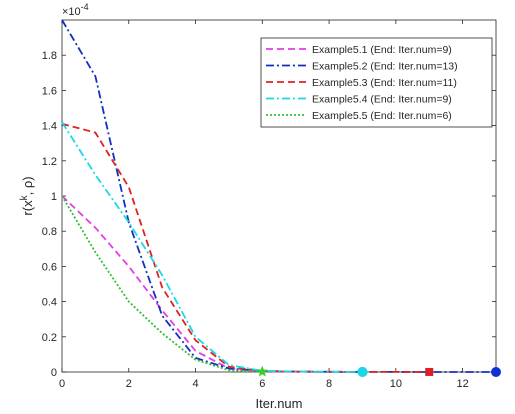 This screenshot has width=515, height=414. Describe the element at coordinates (49, 232) in the screenshot. I see `y-tick-label: 0.8` at that location.